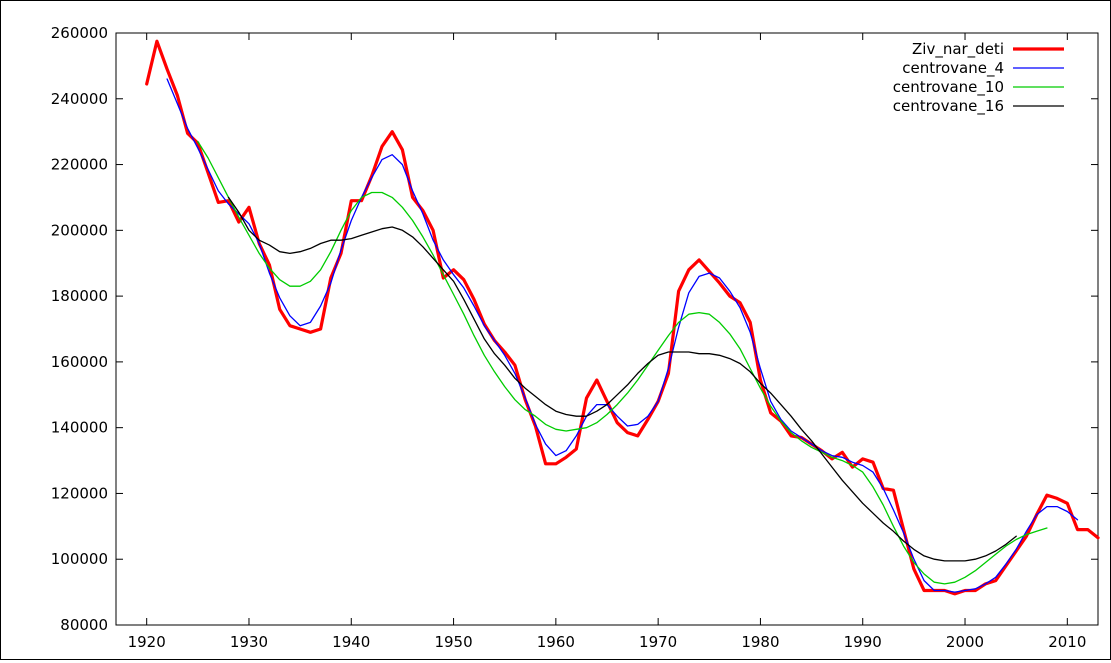 Image resolution: width=1111 pixels, height=663 pixels. Describe the element at coordinates (948, 87) in the screenshot. I see `legend-label-centrovane-10: centrovane_10` at that location.